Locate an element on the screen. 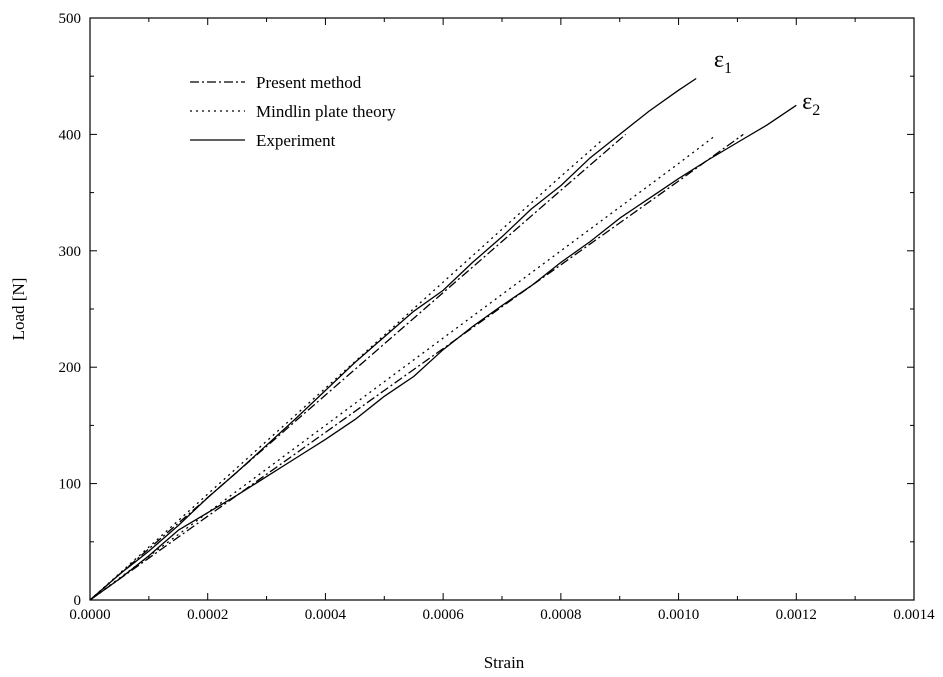  x-tick-label: 0.0010 is located at coordinates (678, 615).